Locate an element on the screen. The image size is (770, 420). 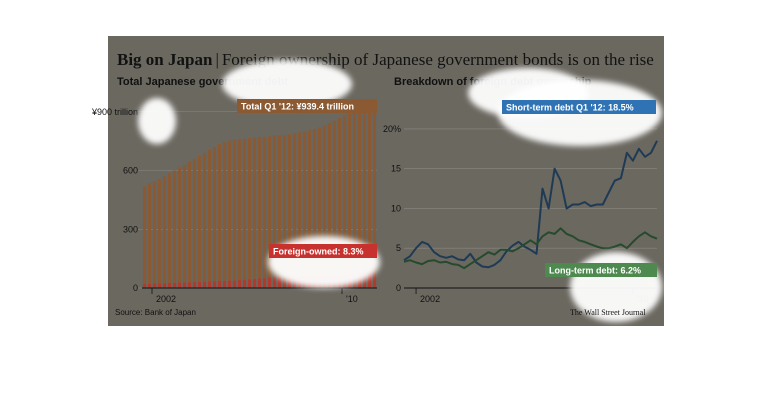
total-debt-callout-box is located at coordinates (307, 106).